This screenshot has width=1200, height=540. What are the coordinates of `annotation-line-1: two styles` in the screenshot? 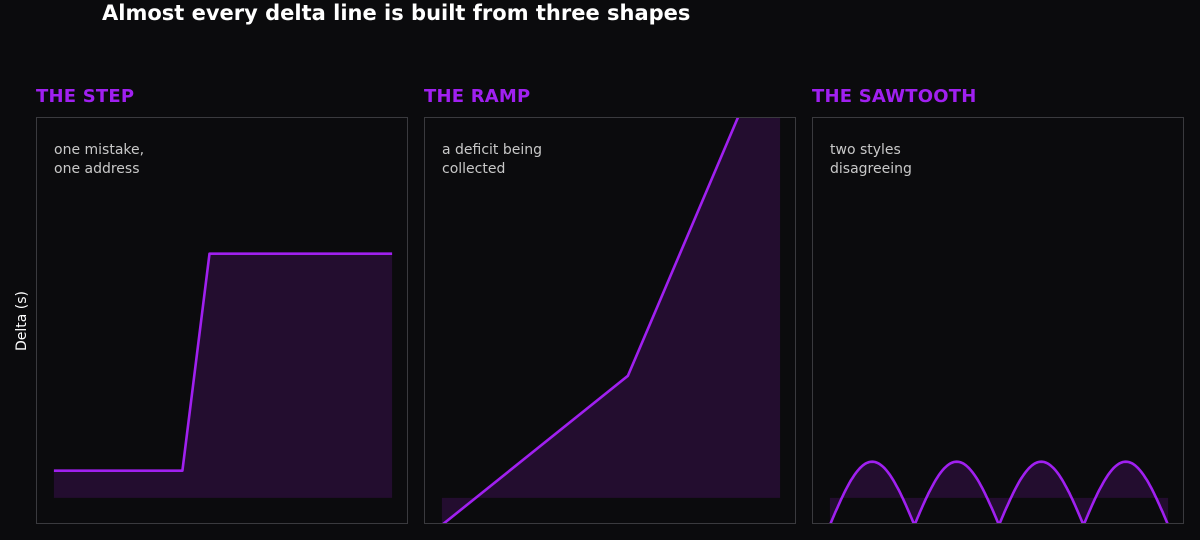 It's located at (865, 150).